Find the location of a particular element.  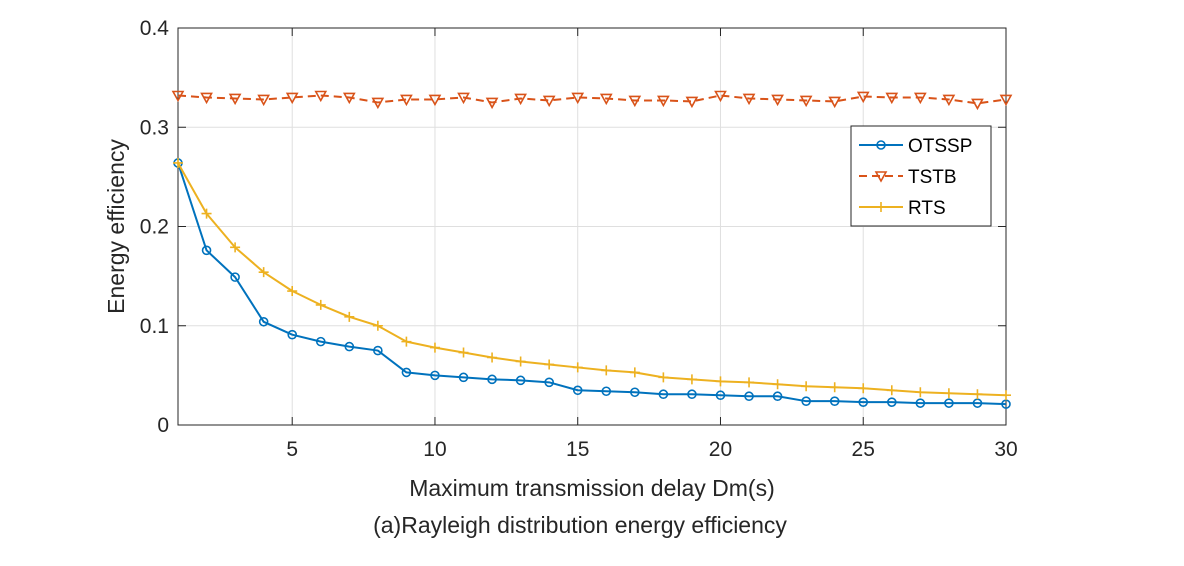

series-line-tstb is located at coordinates (592, 99).